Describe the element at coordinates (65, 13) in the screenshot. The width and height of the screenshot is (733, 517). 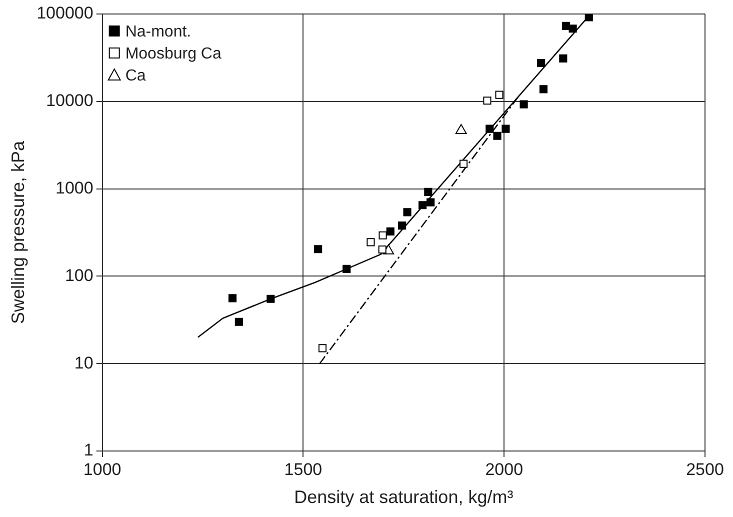
I see `y-tick-label: 100000` at that location.